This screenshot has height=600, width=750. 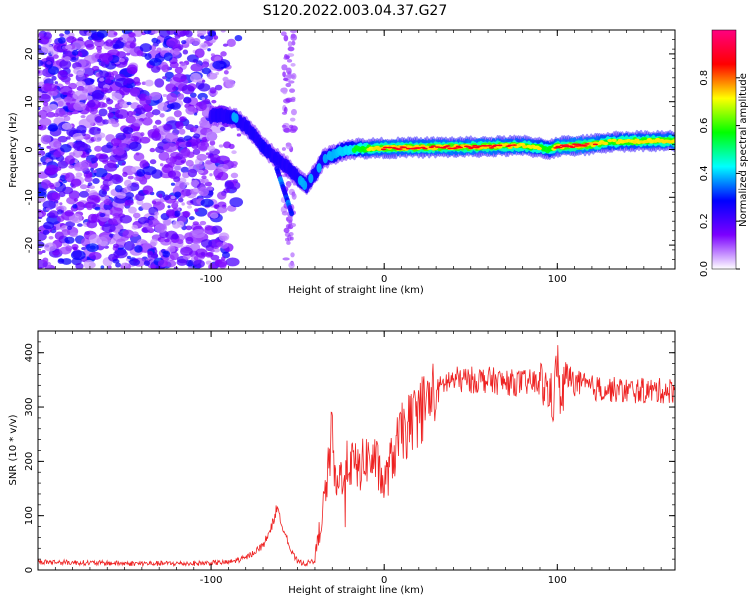 I want to click on snr-ytick-label: 300, so click(x=29, y=406).